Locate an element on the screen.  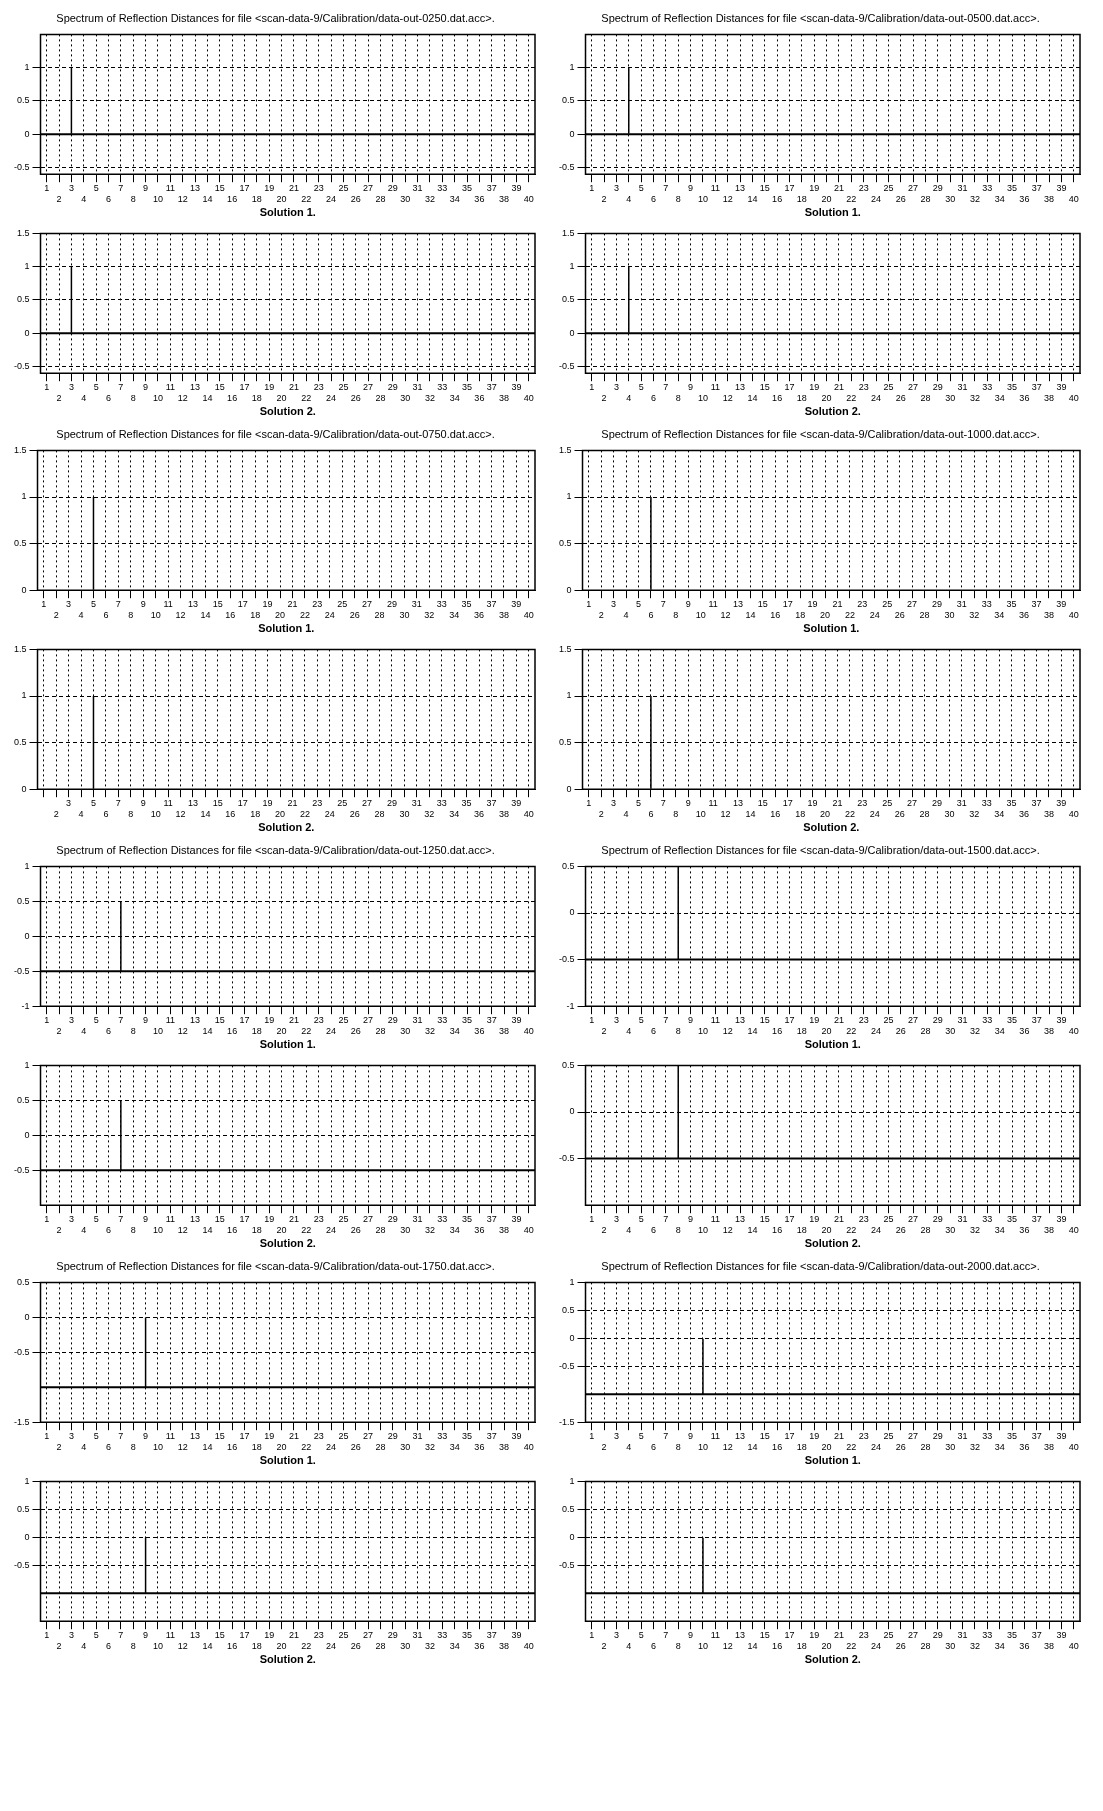
x-tick-label: 10 is located at coordinates (157, 397).